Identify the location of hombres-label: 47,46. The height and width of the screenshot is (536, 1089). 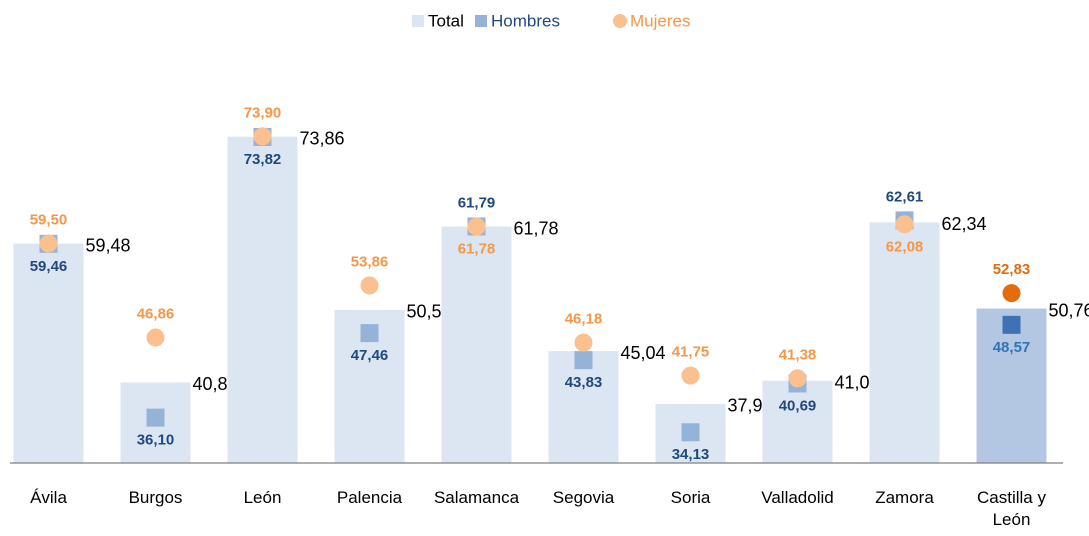
(370, 355).